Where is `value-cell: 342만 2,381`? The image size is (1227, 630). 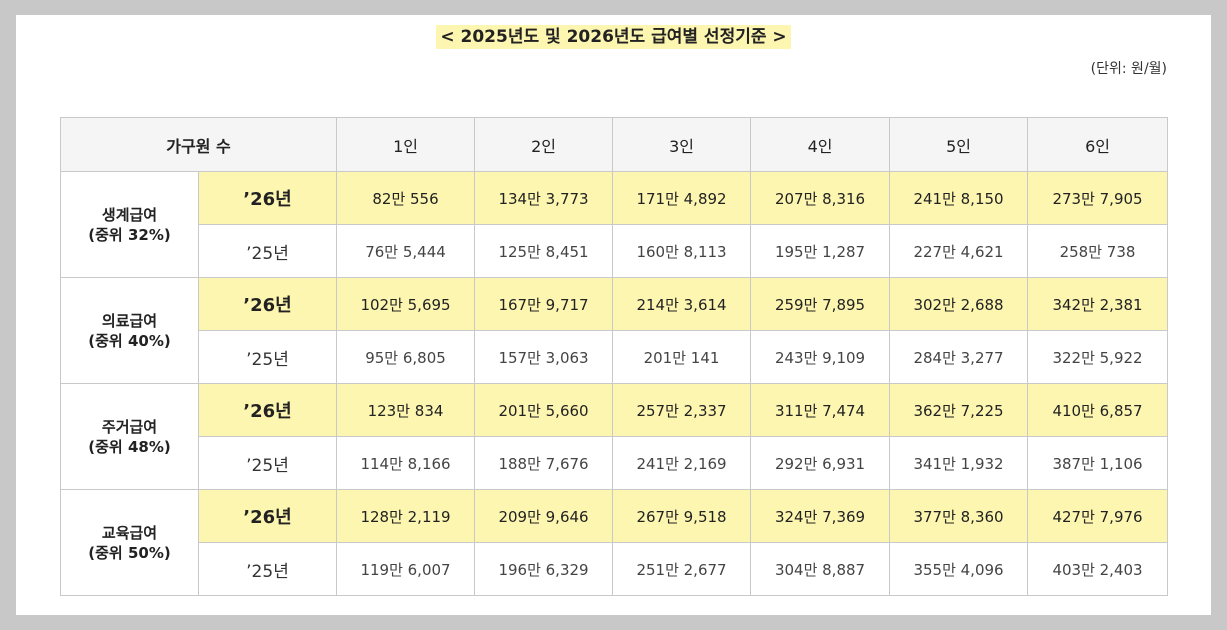
value-cell: 342만 2,381 is located at coordinates (1098, 304).